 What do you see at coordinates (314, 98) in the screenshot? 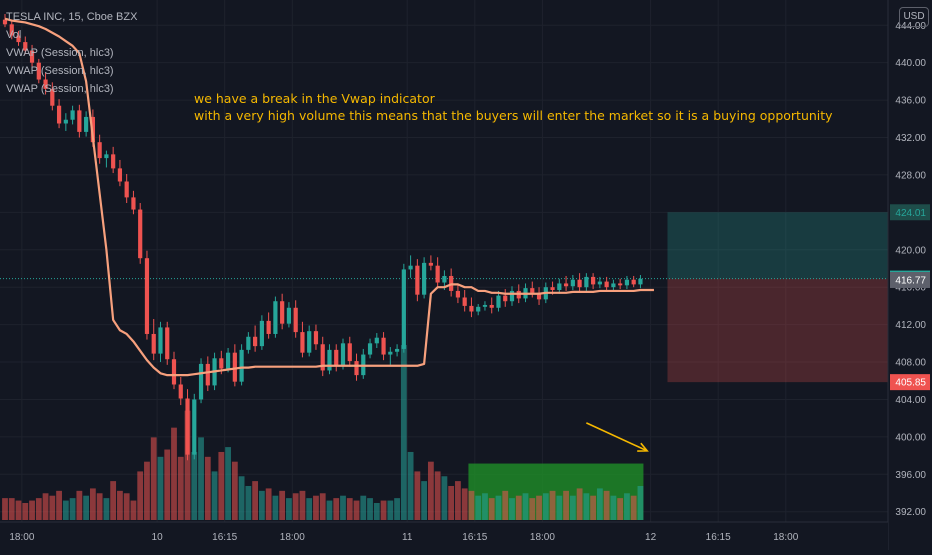
I see `annotation-line-1: we have a break in the Vwap indicator` at bounding box center [314, 98].